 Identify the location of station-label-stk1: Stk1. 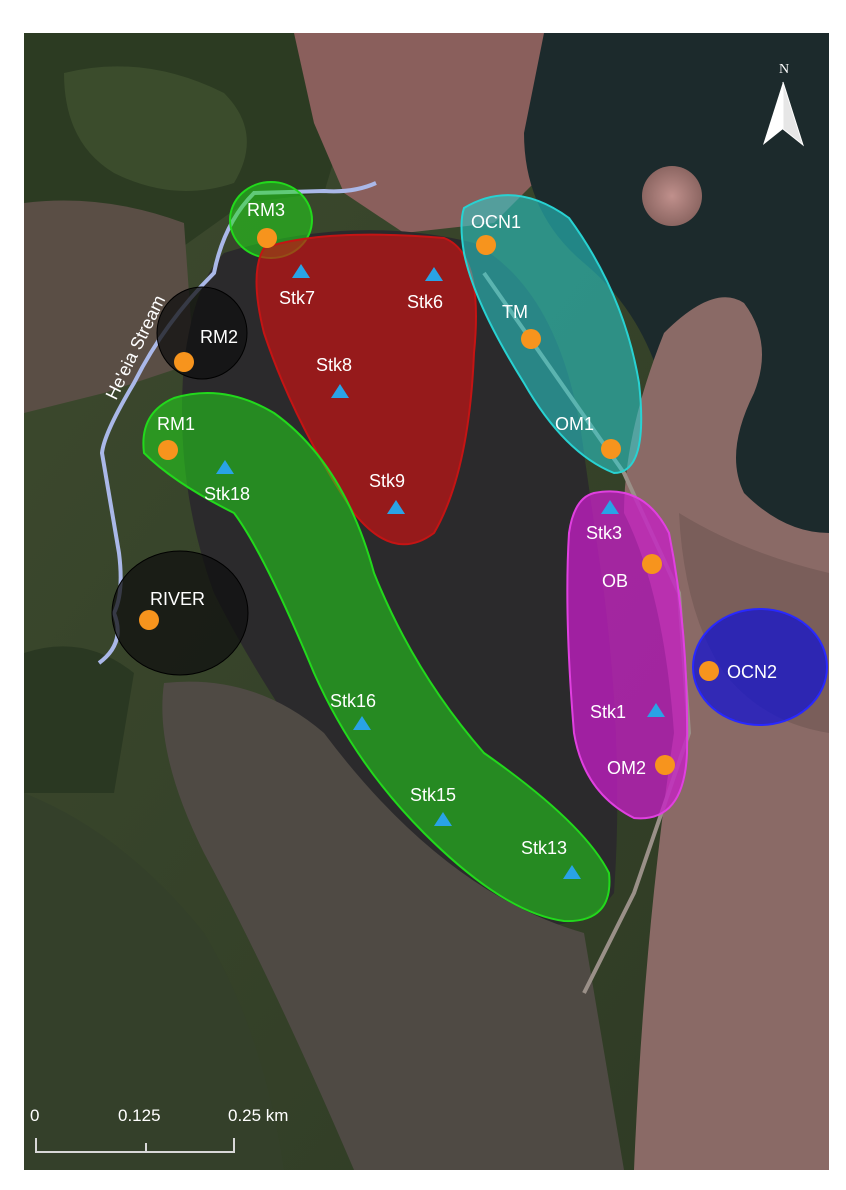
(608, 712).